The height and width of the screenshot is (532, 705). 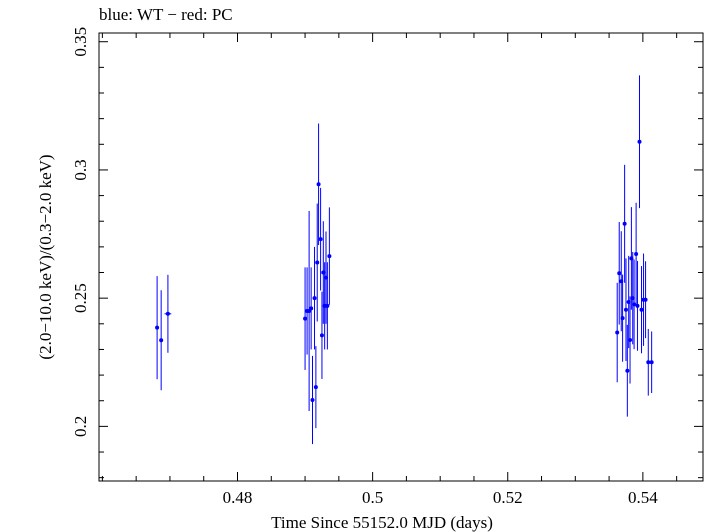 What do you see at coordinates (80, 426) in the screenshot?
I see `y-tick-label: 0.2` at bounding box center [80, 426].